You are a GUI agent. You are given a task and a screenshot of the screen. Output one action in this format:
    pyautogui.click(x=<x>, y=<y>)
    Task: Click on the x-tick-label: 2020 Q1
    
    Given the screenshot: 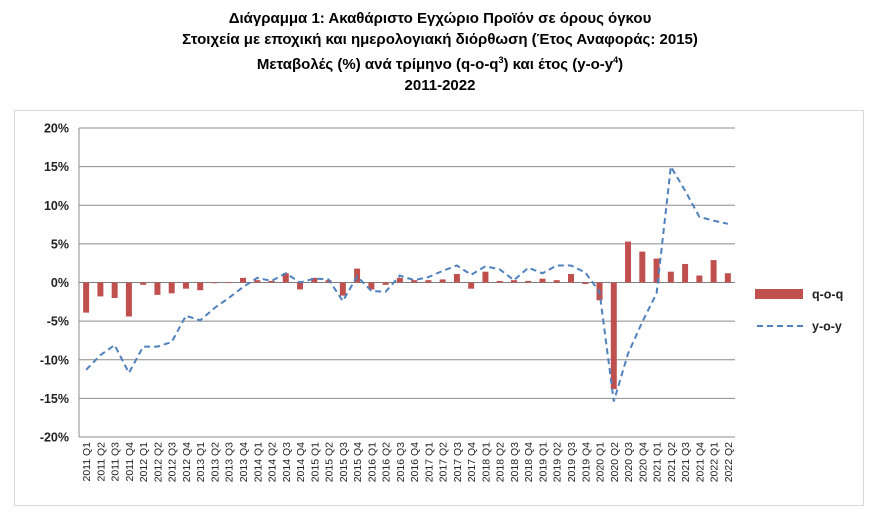 What is the action you would take?
    pyautogui.click(x=601, y=462)
    